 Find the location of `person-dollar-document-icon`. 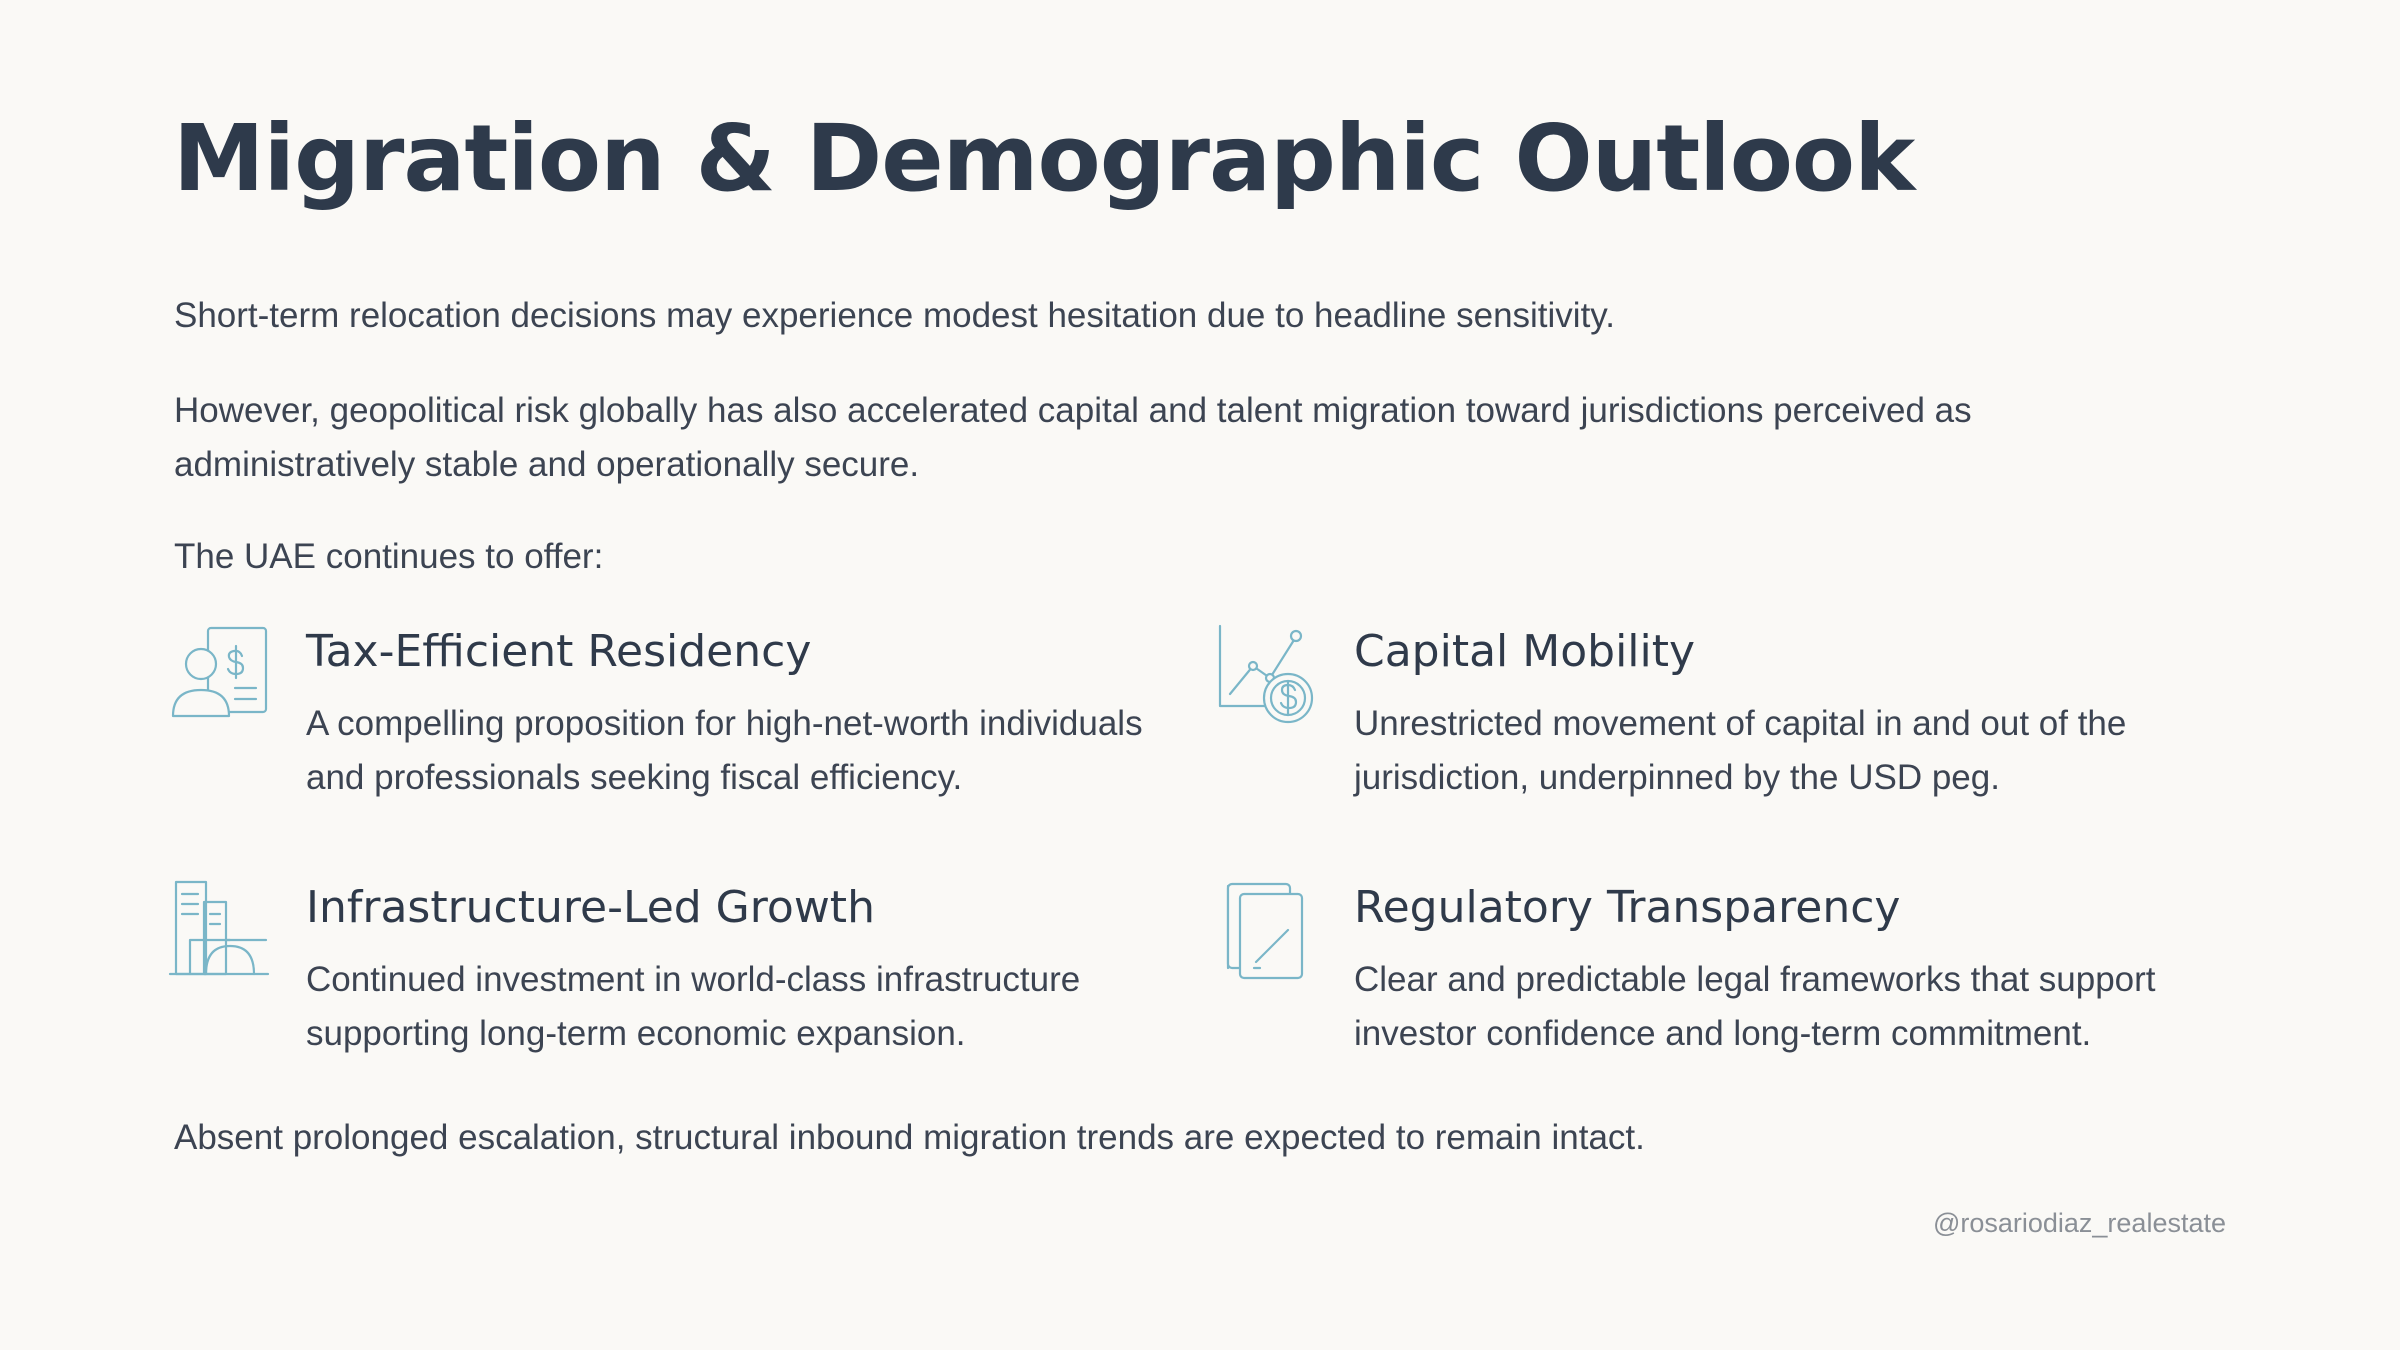

person-dollar-document-icon is located at coordinates (220, 676).